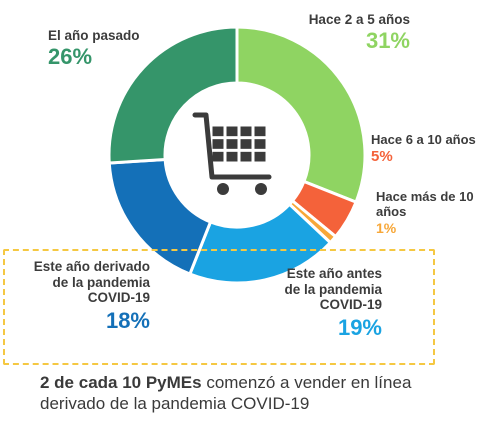 Image resolution: width=485 pixels, height=423 pixels. I want to click on label-hace-6-10: Hace 6 a 10 años 5%, so click(423, 148).